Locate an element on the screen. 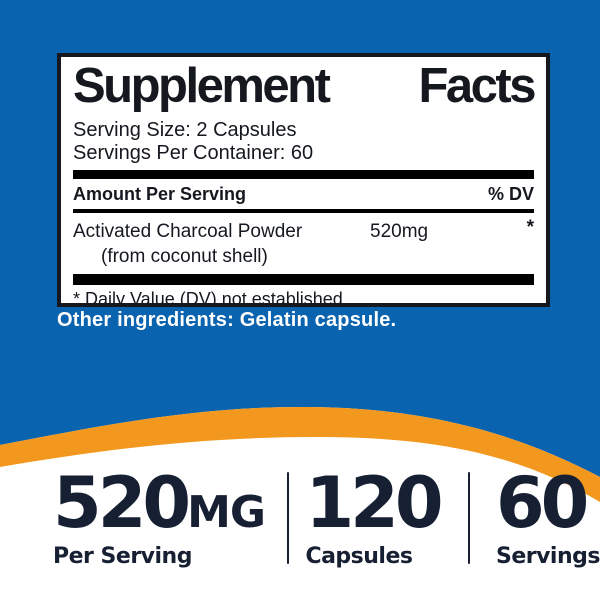 The height and width of the screenshot is (600, 600). stat-per-serving: 520MG Per Serving is located at coordinates (159, 518).